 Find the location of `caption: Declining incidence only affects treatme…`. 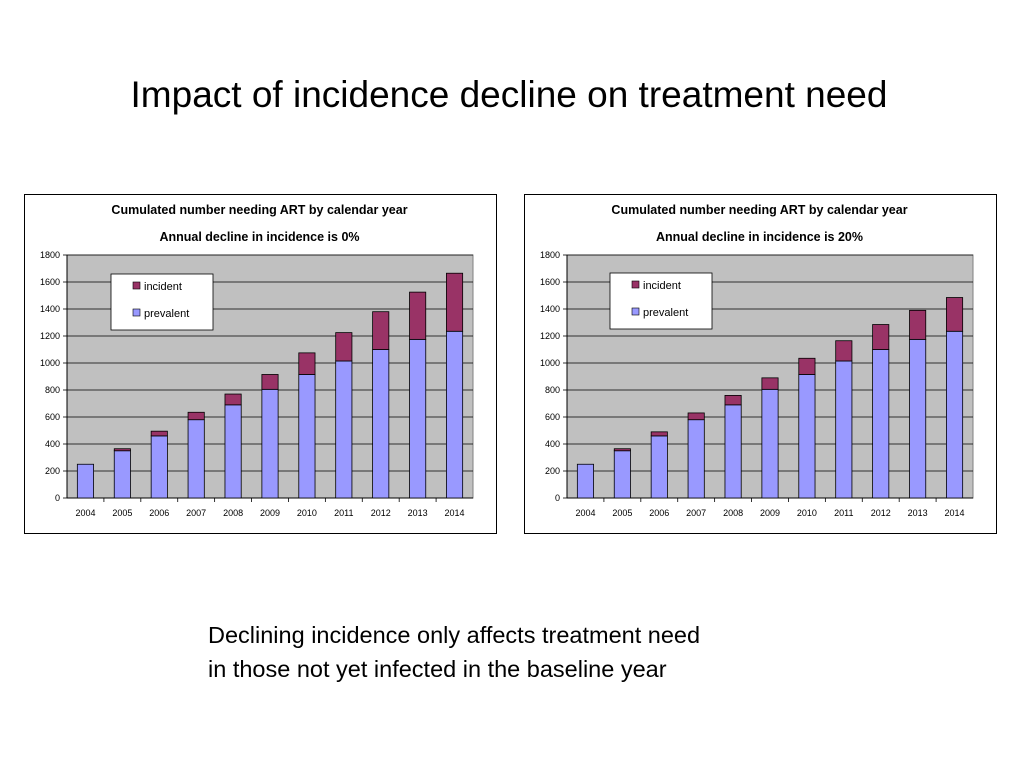

caption: Declining incidence only affects treatme… is located at coordinates (528, 652).